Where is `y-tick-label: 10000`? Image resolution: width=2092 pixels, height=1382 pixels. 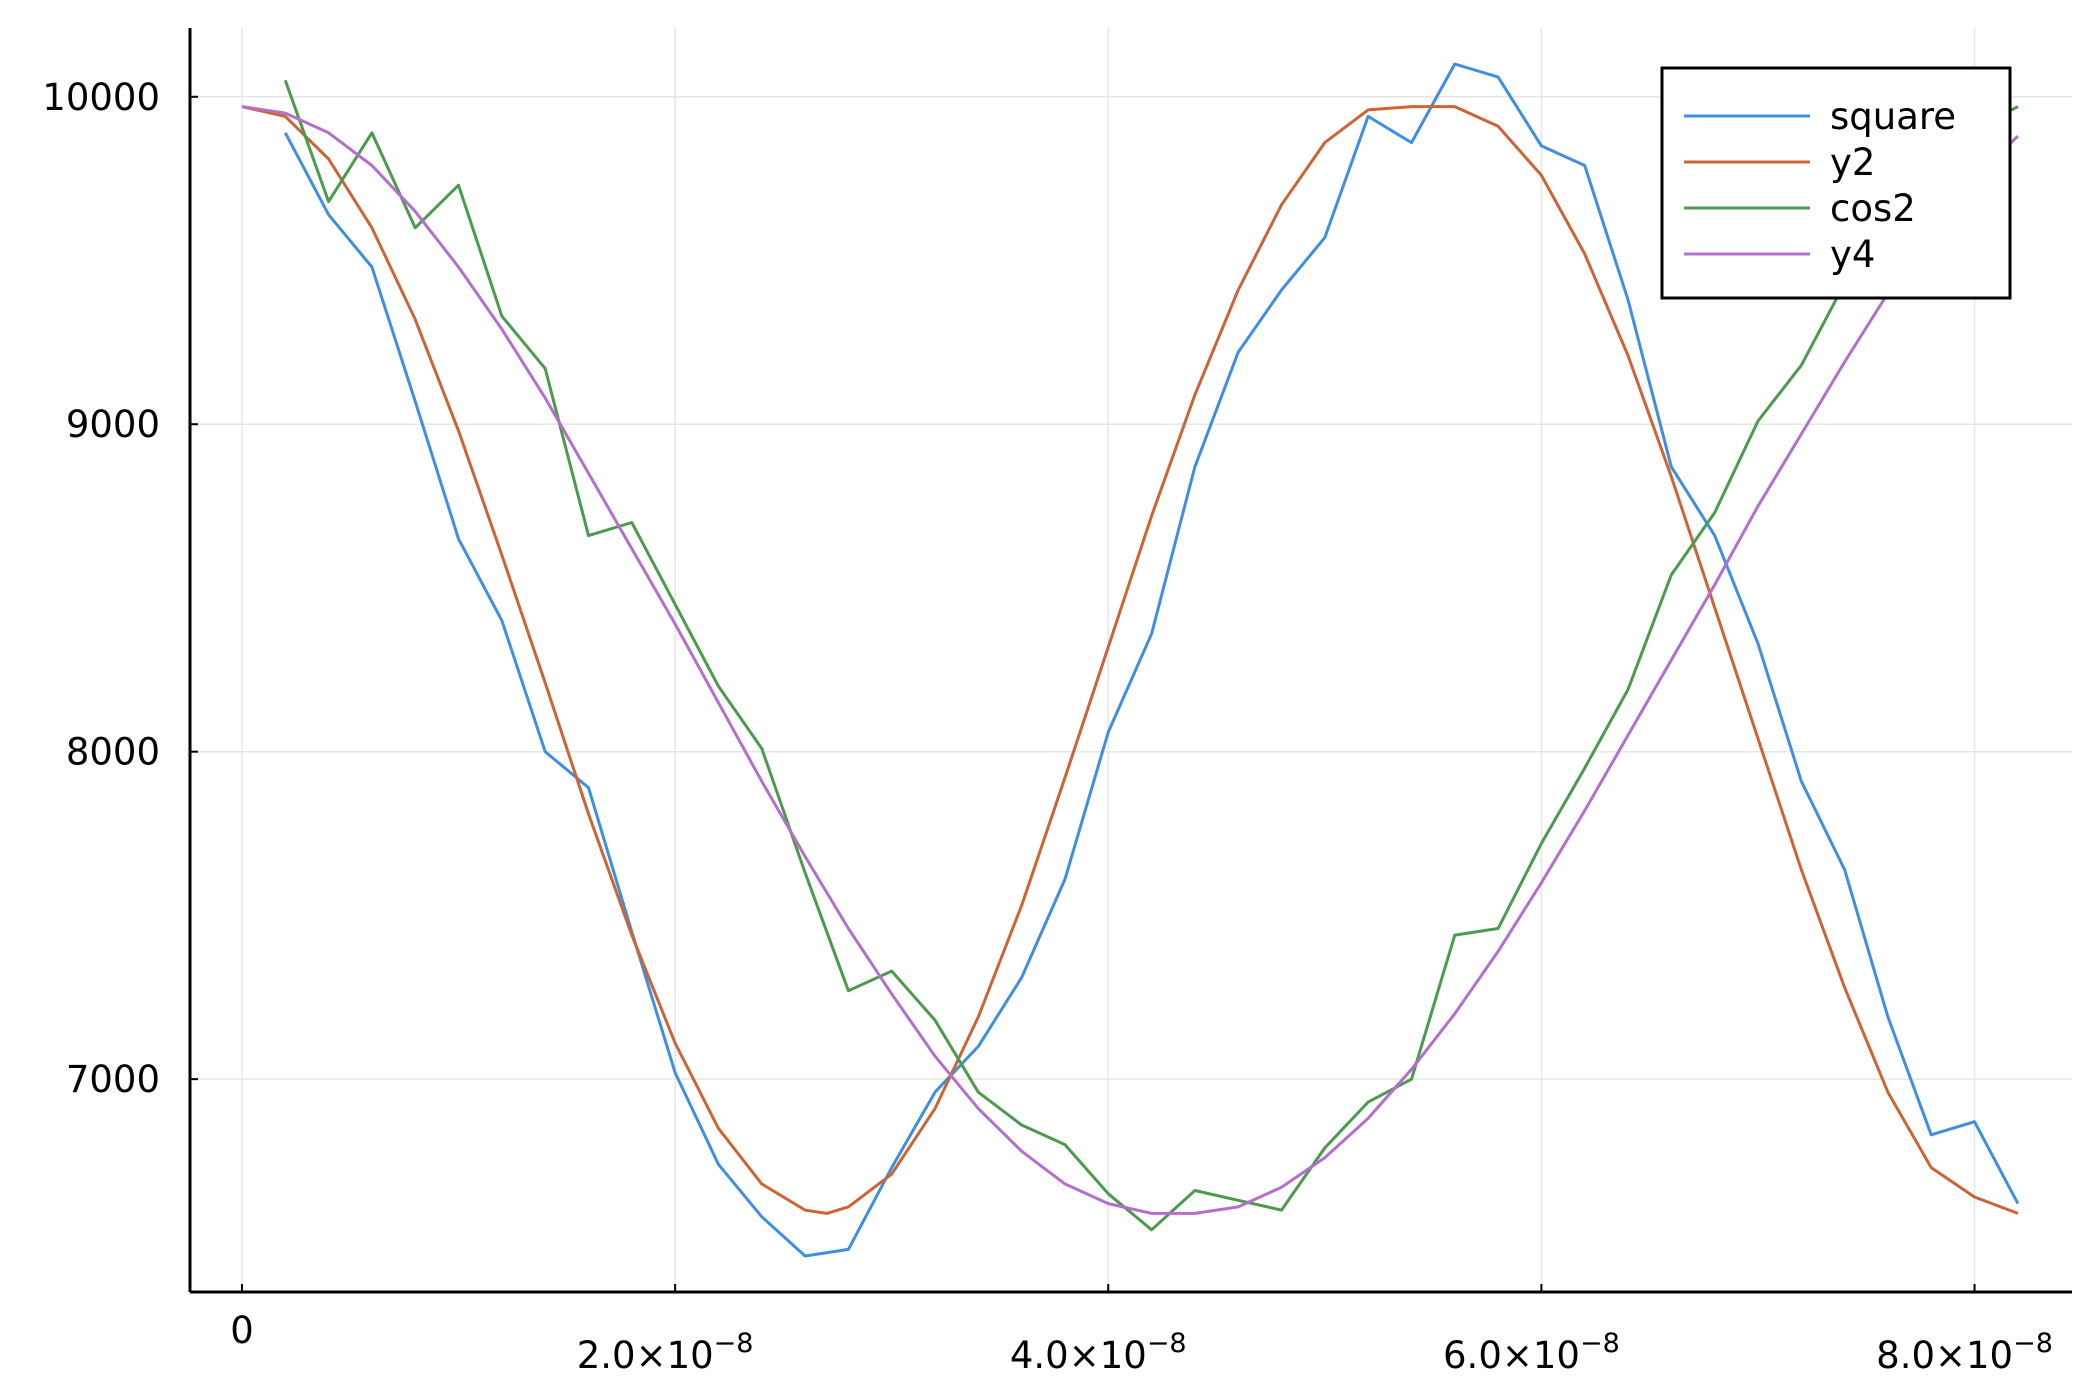
y-tick-label: 10000 is located at coordinates (101, 97).